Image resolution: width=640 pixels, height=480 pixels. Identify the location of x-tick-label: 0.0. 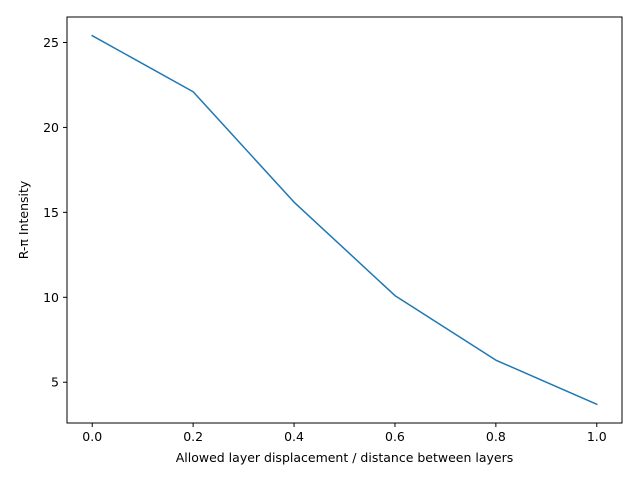
(92, 436).